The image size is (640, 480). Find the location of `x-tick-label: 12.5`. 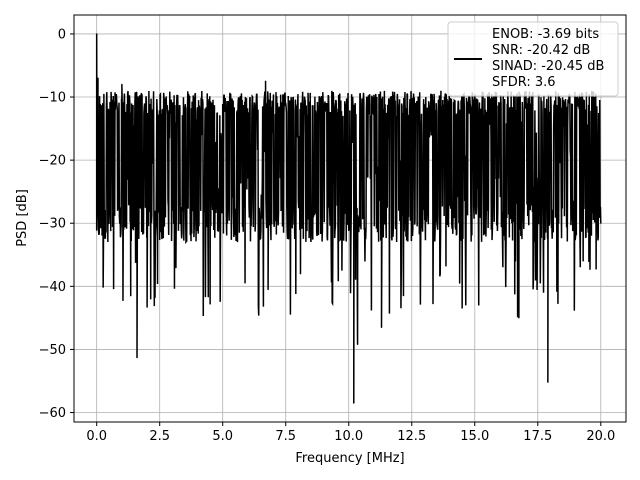

x-tick-label: 12.5 is located at coordinates (411, 436).